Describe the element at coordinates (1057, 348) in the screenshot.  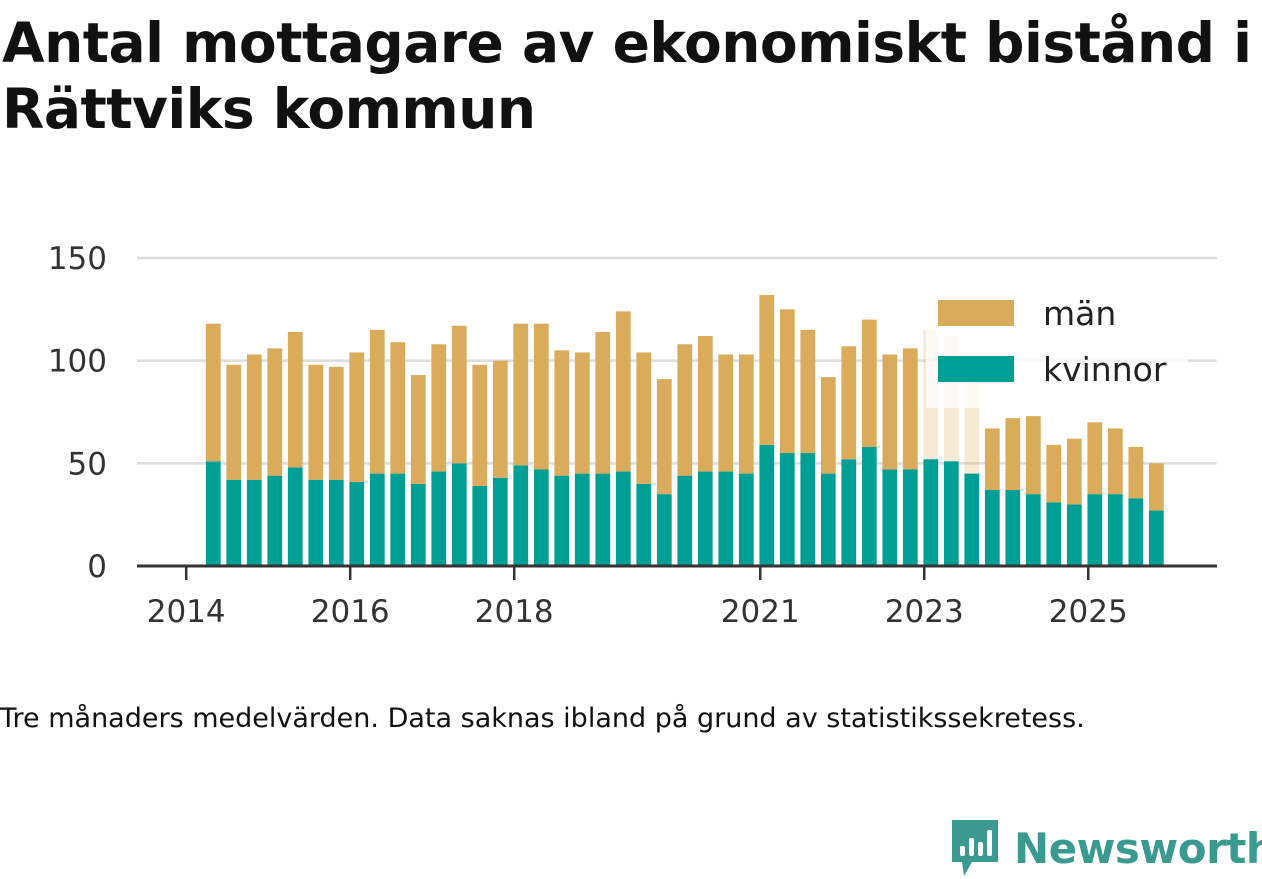
I see `legend: män kvinnor` at that location.